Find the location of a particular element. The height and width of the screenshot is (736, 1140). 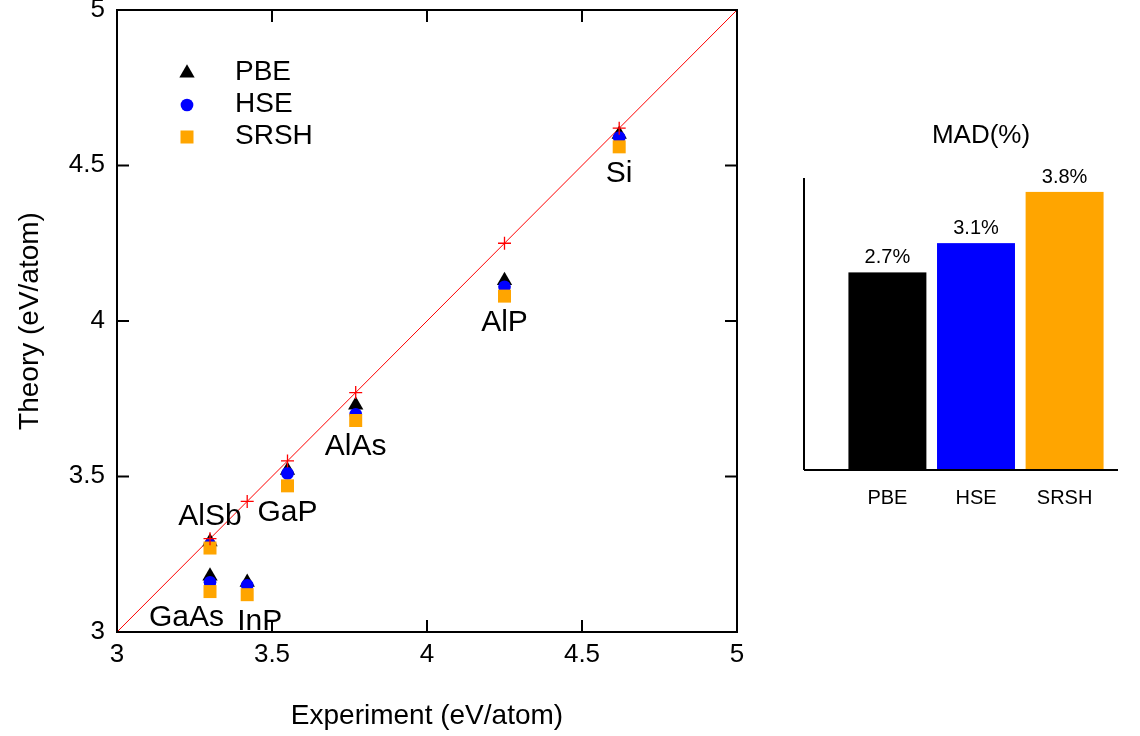

x-tick-label: PBE is located at coordinates (887, 497).